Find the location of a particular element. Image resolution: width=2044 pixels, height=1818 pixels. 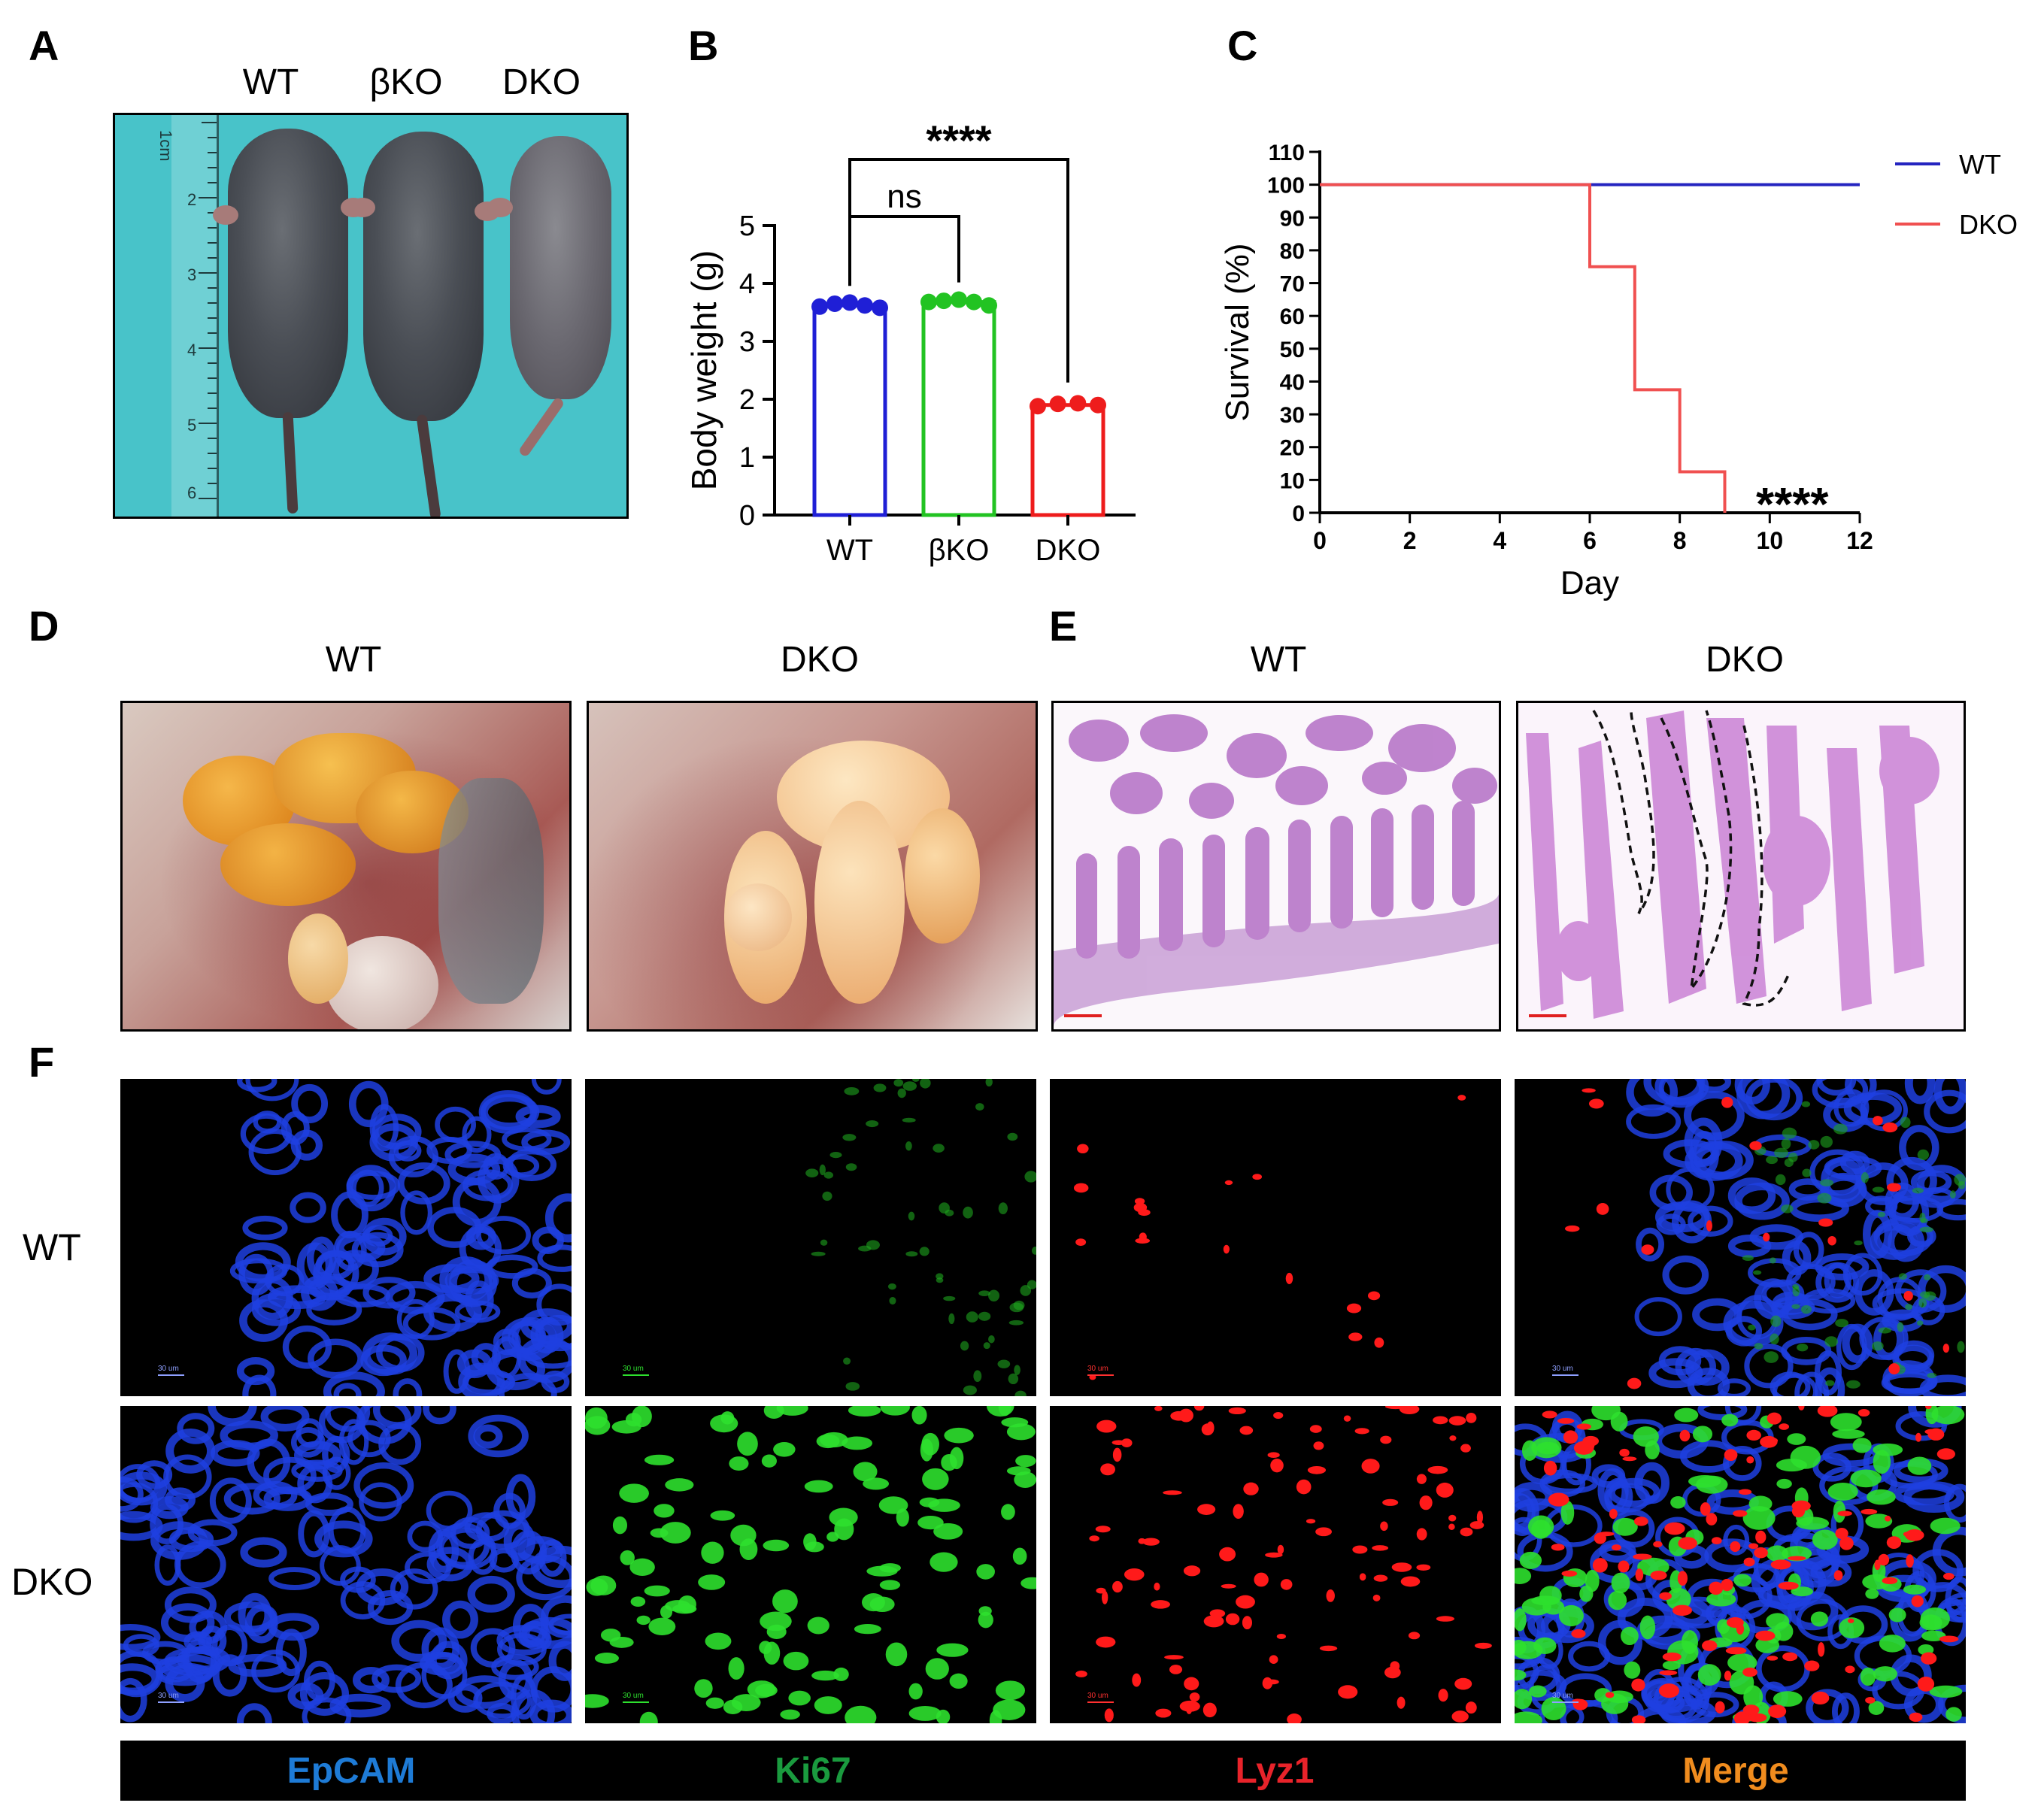

panel-d-dko-photo is located at coordinates (813, 866).